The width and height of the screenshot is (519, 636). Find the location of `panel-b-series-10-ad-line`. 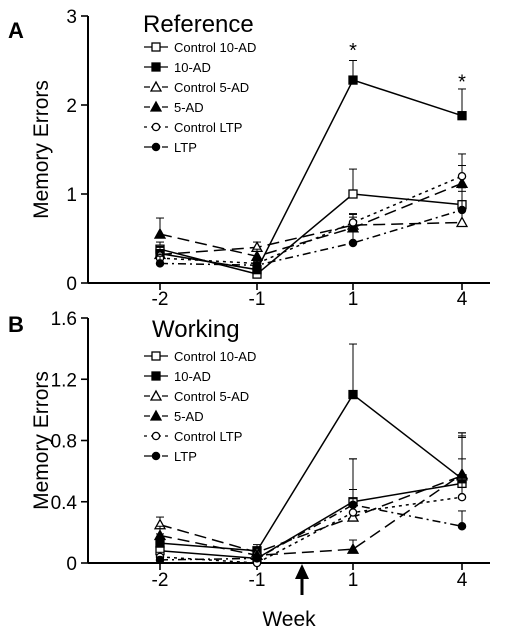

panel-b-series-10-ad-line is located at coordinates (311, 472).